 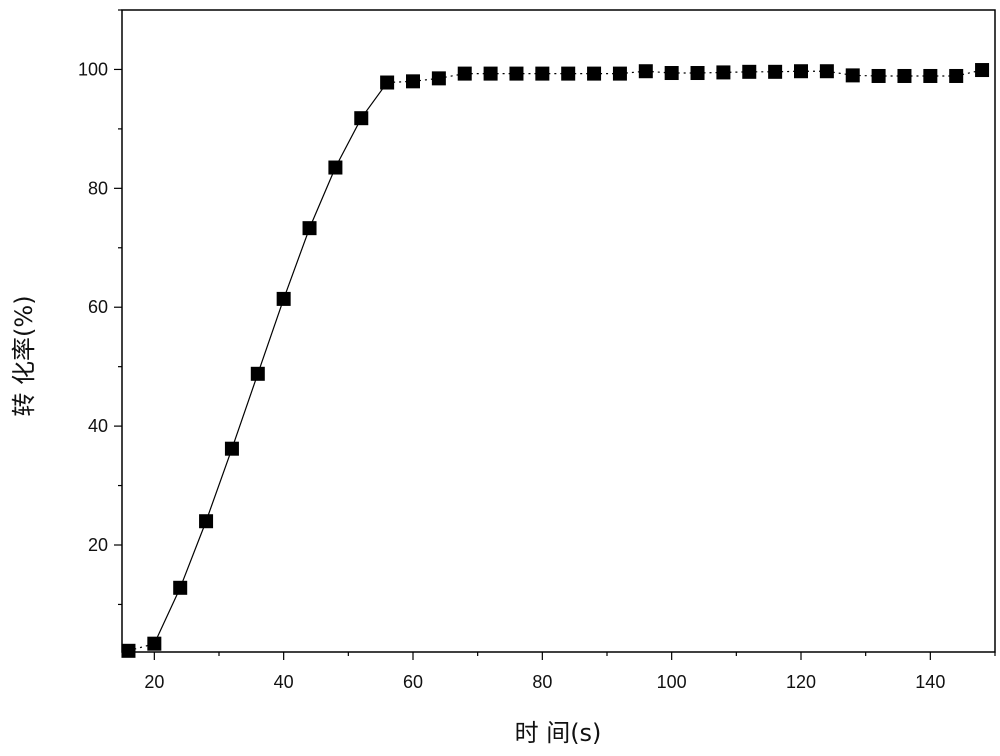 What do you see at coordinates (98, 545) in the screenshot?
I see `y-tick-label: 20` at bounding box center [98, 545].